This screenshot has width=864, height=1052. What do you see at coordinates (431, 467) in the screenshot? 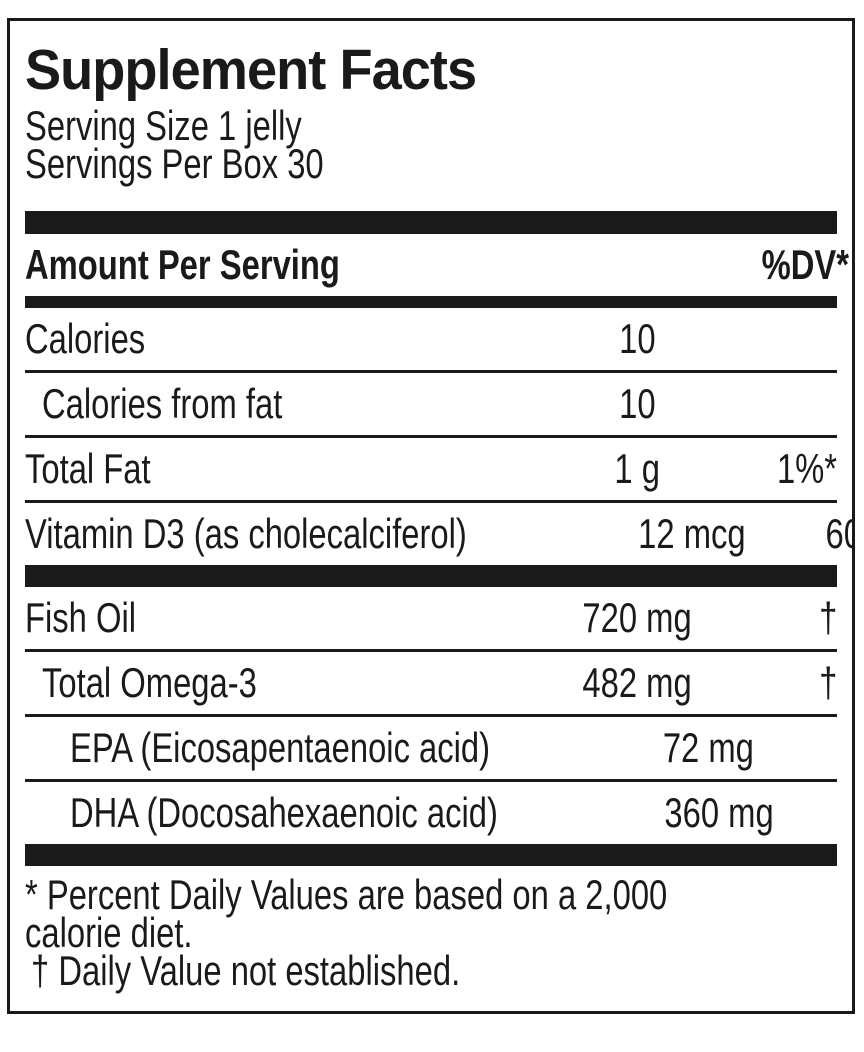
I see `nutrient-row-total-fat: Total Fat 1 g 1%*` at bounding box center [431, 467].